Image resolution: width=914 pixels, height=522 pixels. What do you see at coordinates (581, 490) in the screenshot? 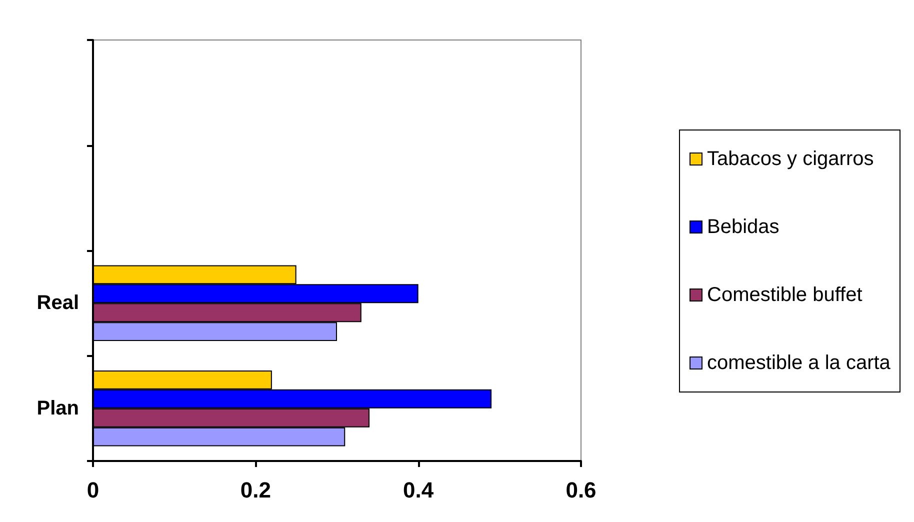
I see `x-tick-label: 0.6` at bounding box center [581, 490].